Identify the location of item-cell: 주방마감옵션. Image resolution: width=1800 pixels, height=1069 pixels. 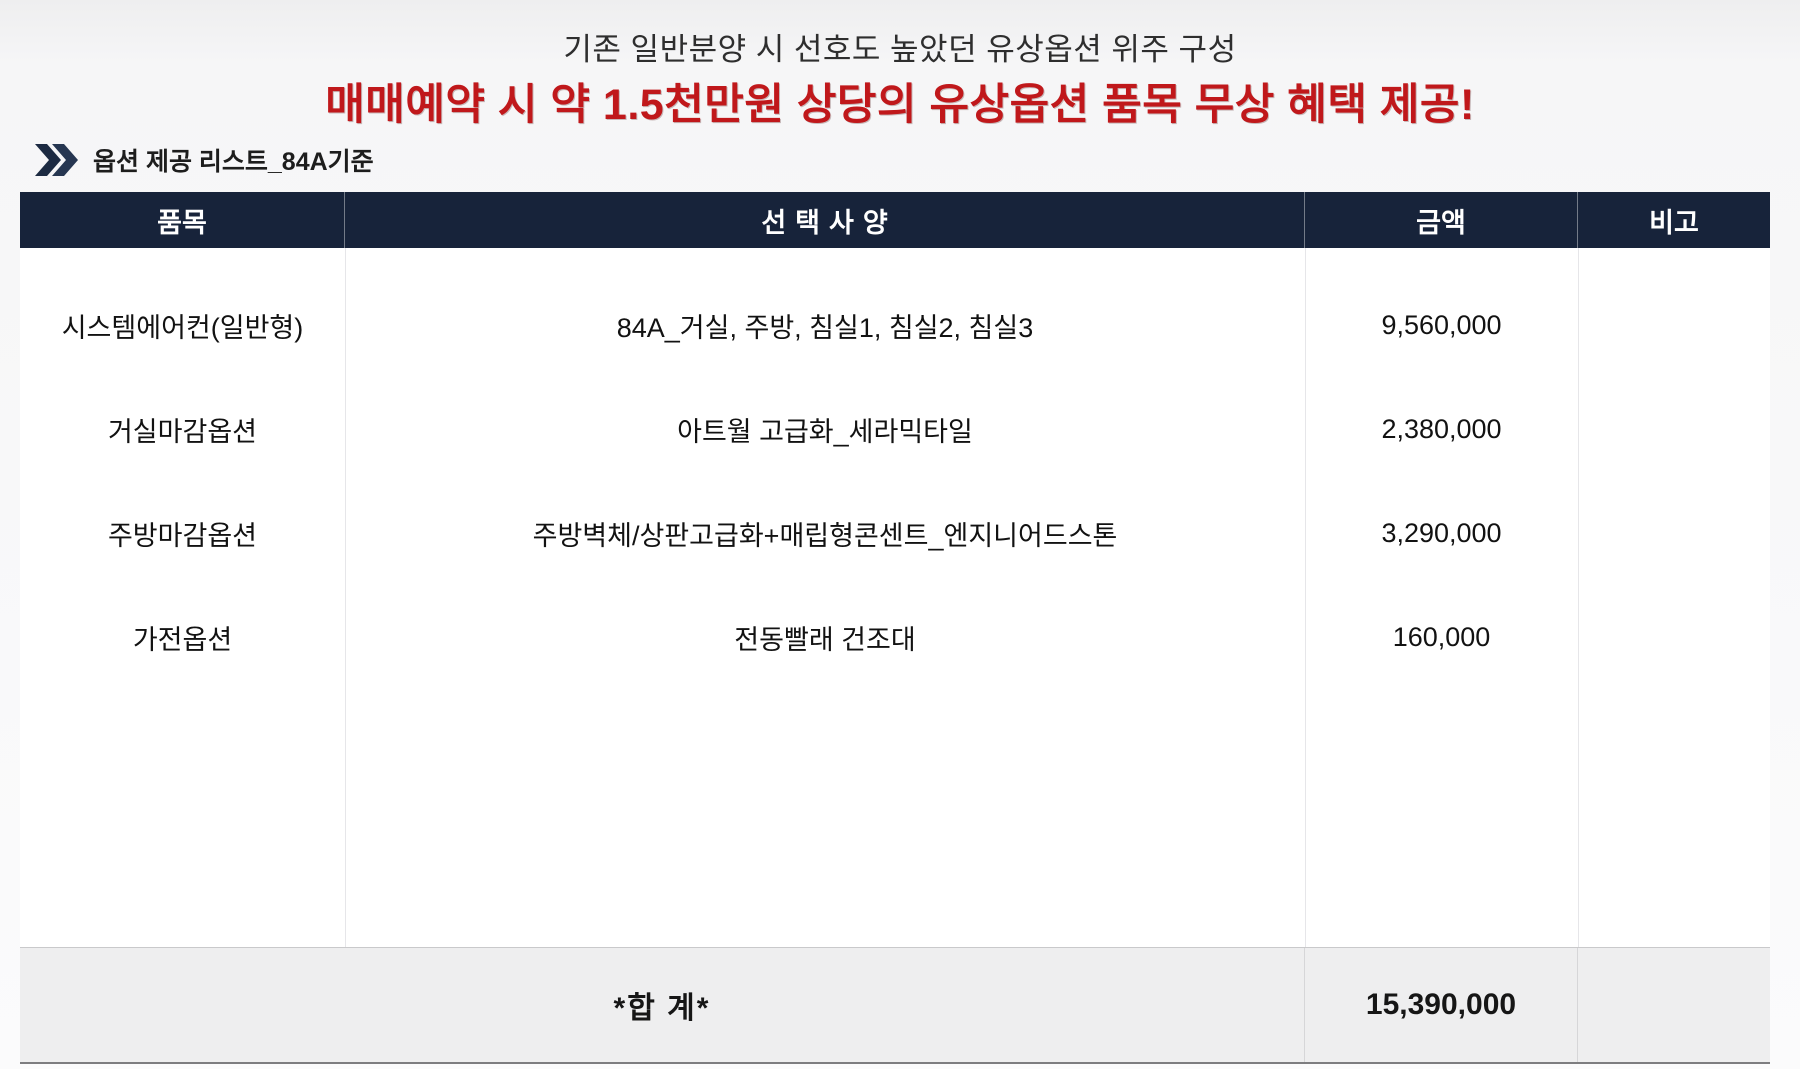
(182, 535).